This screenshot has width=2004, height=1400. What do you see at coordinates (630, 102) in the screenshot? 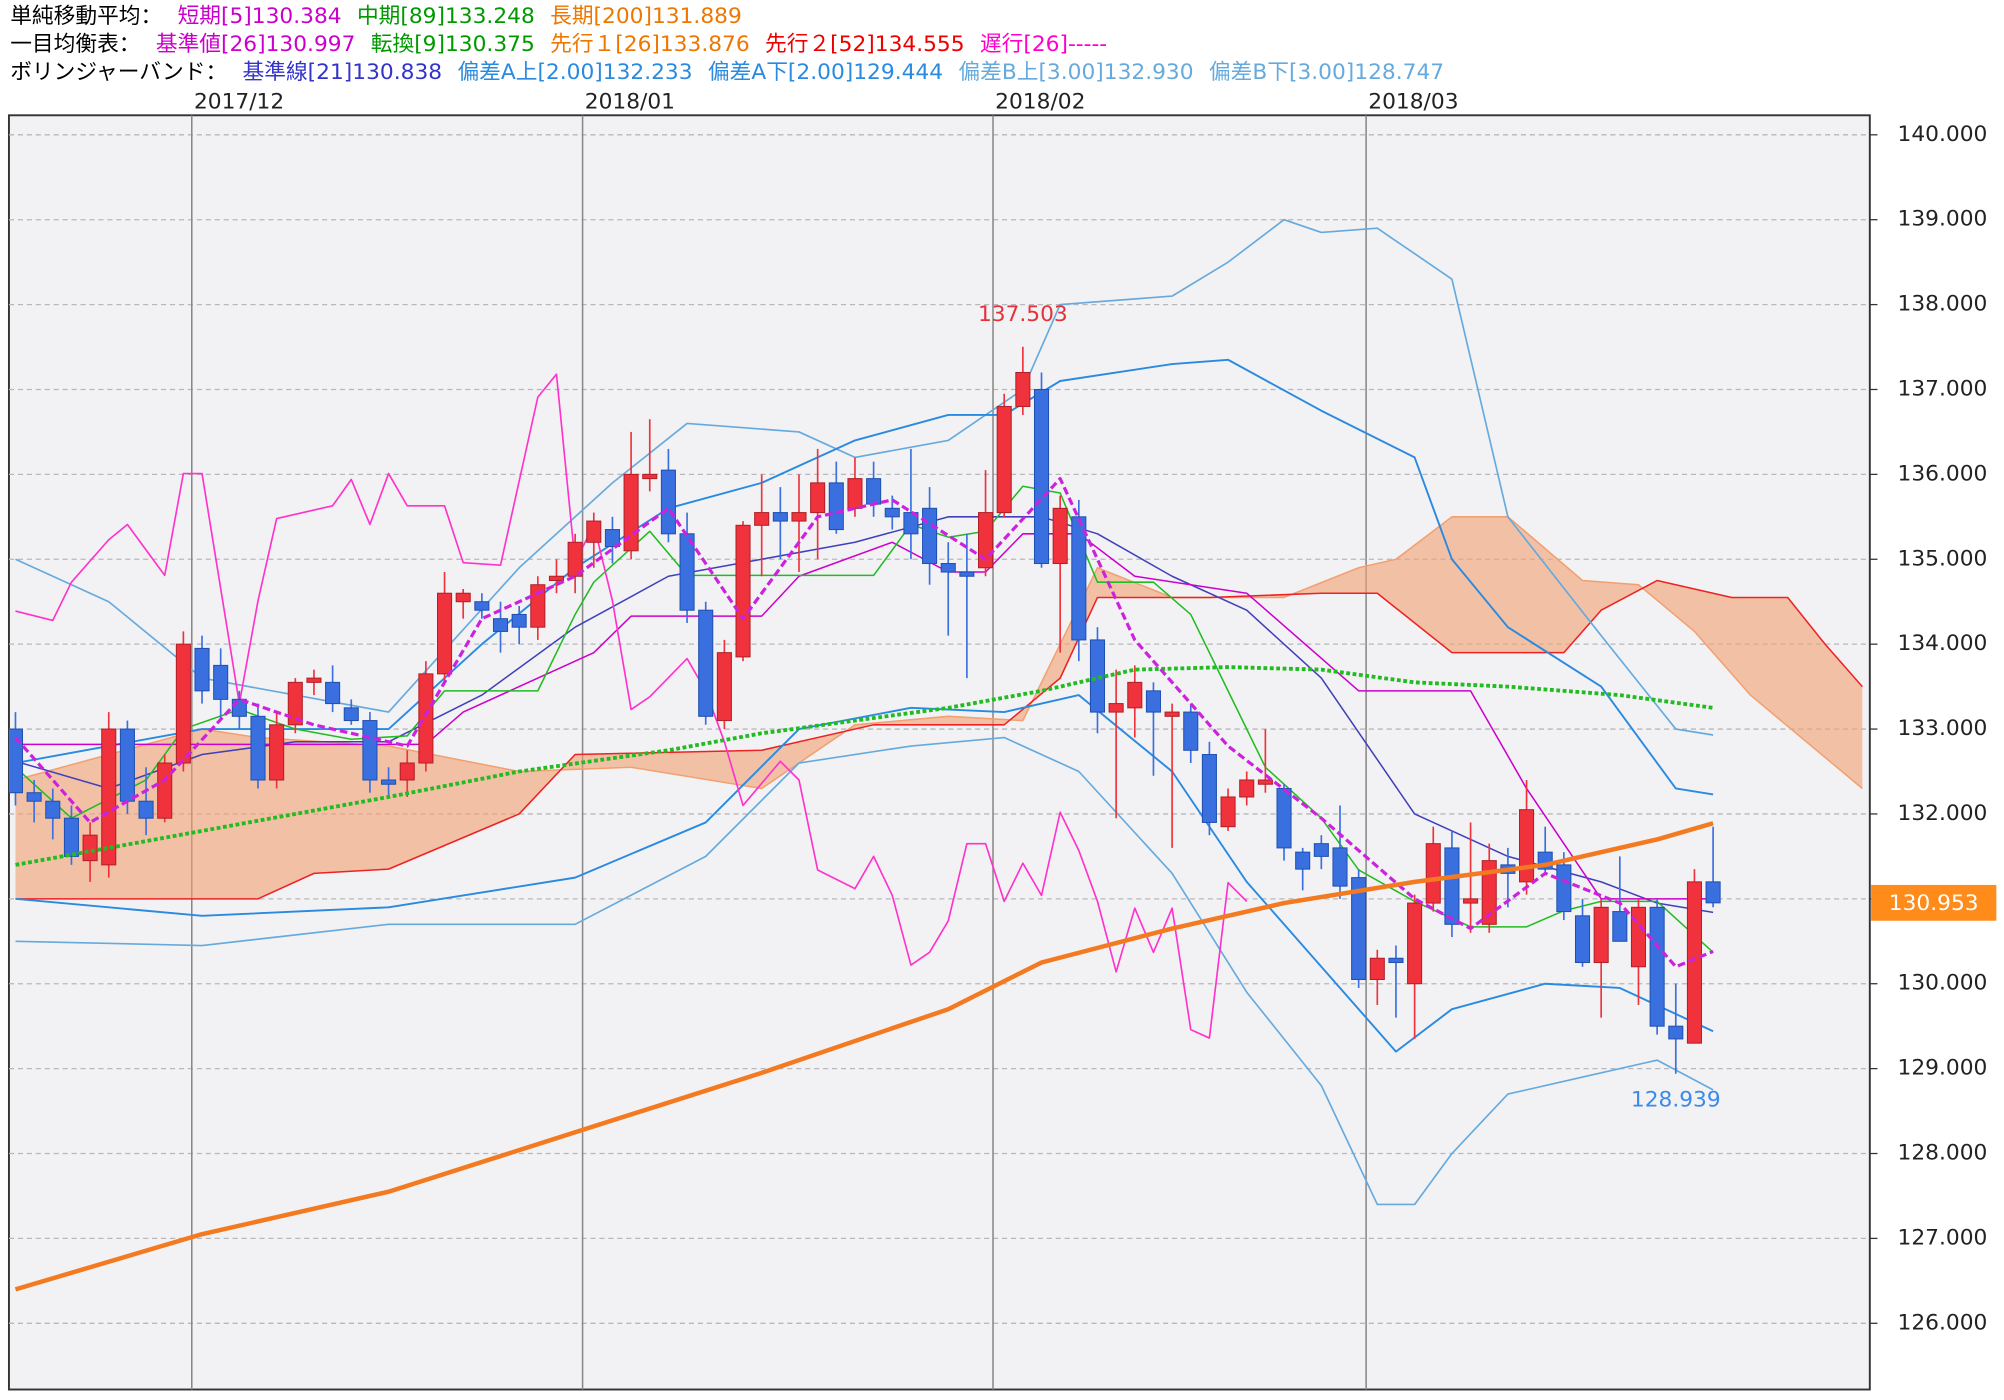
I see `x-tick-label: 2018/01` at bounding box center [630, 102].